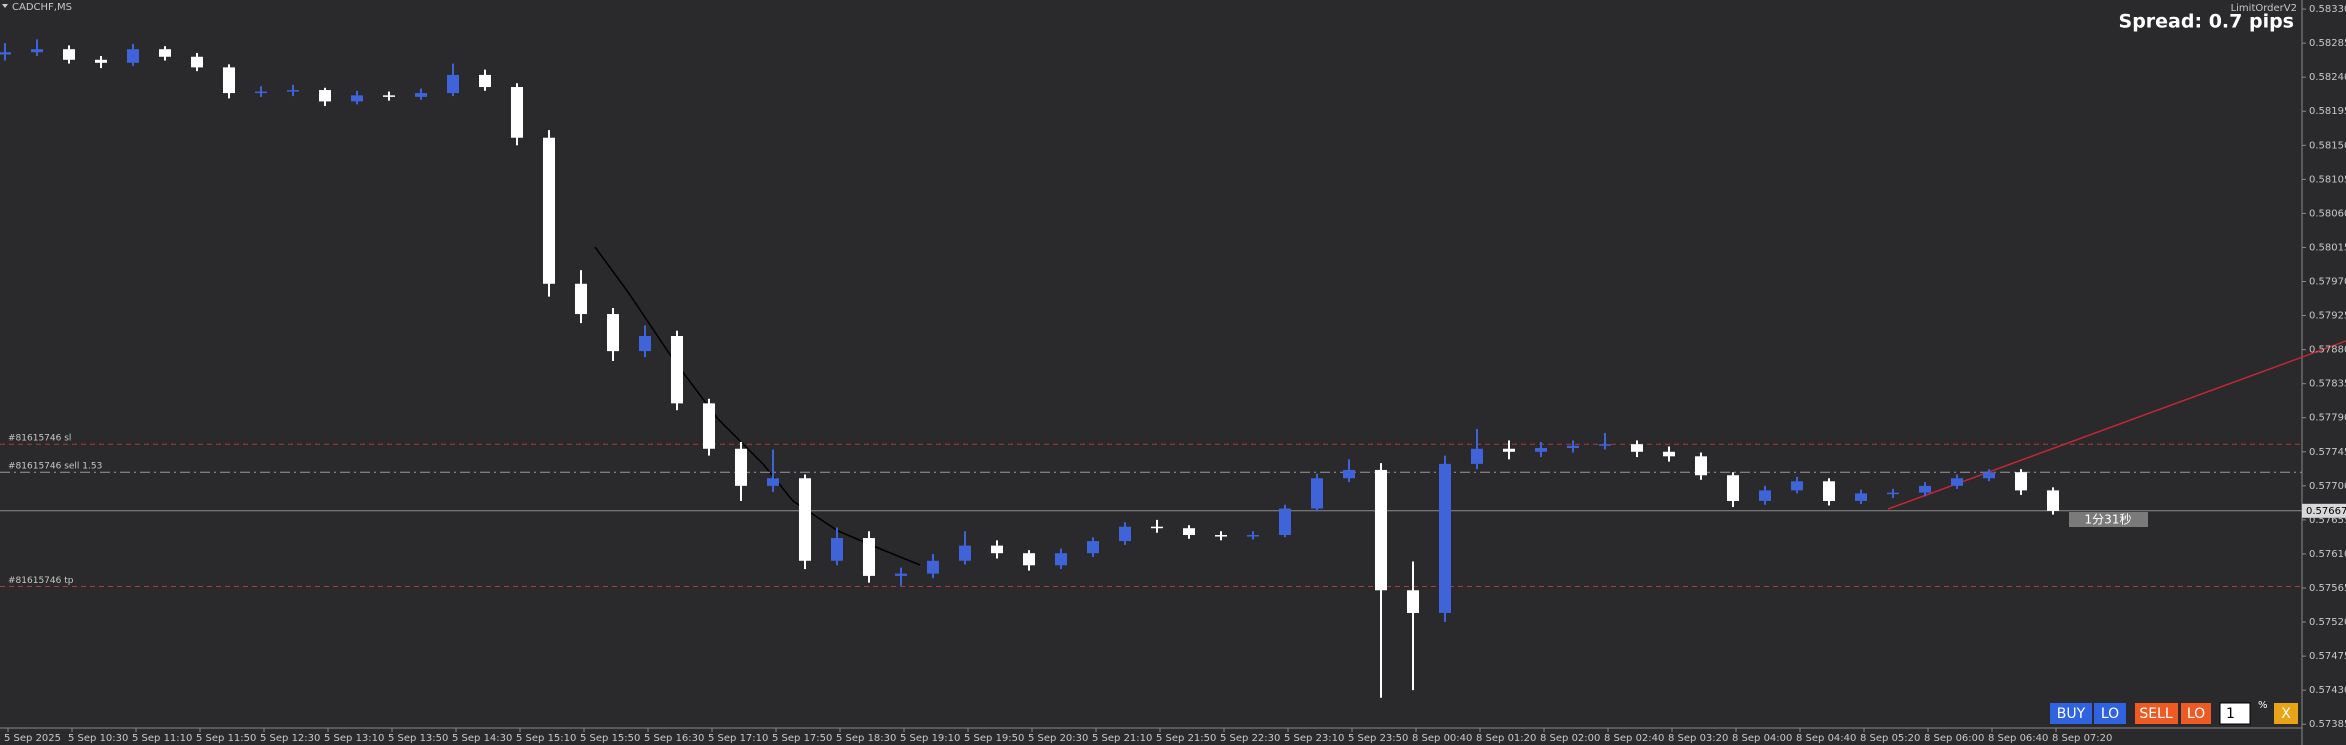  Describe the element at coordinates (1250, 738) in the screenshot. I see `x-tick-label: 5 Sep 22:30` at that location.